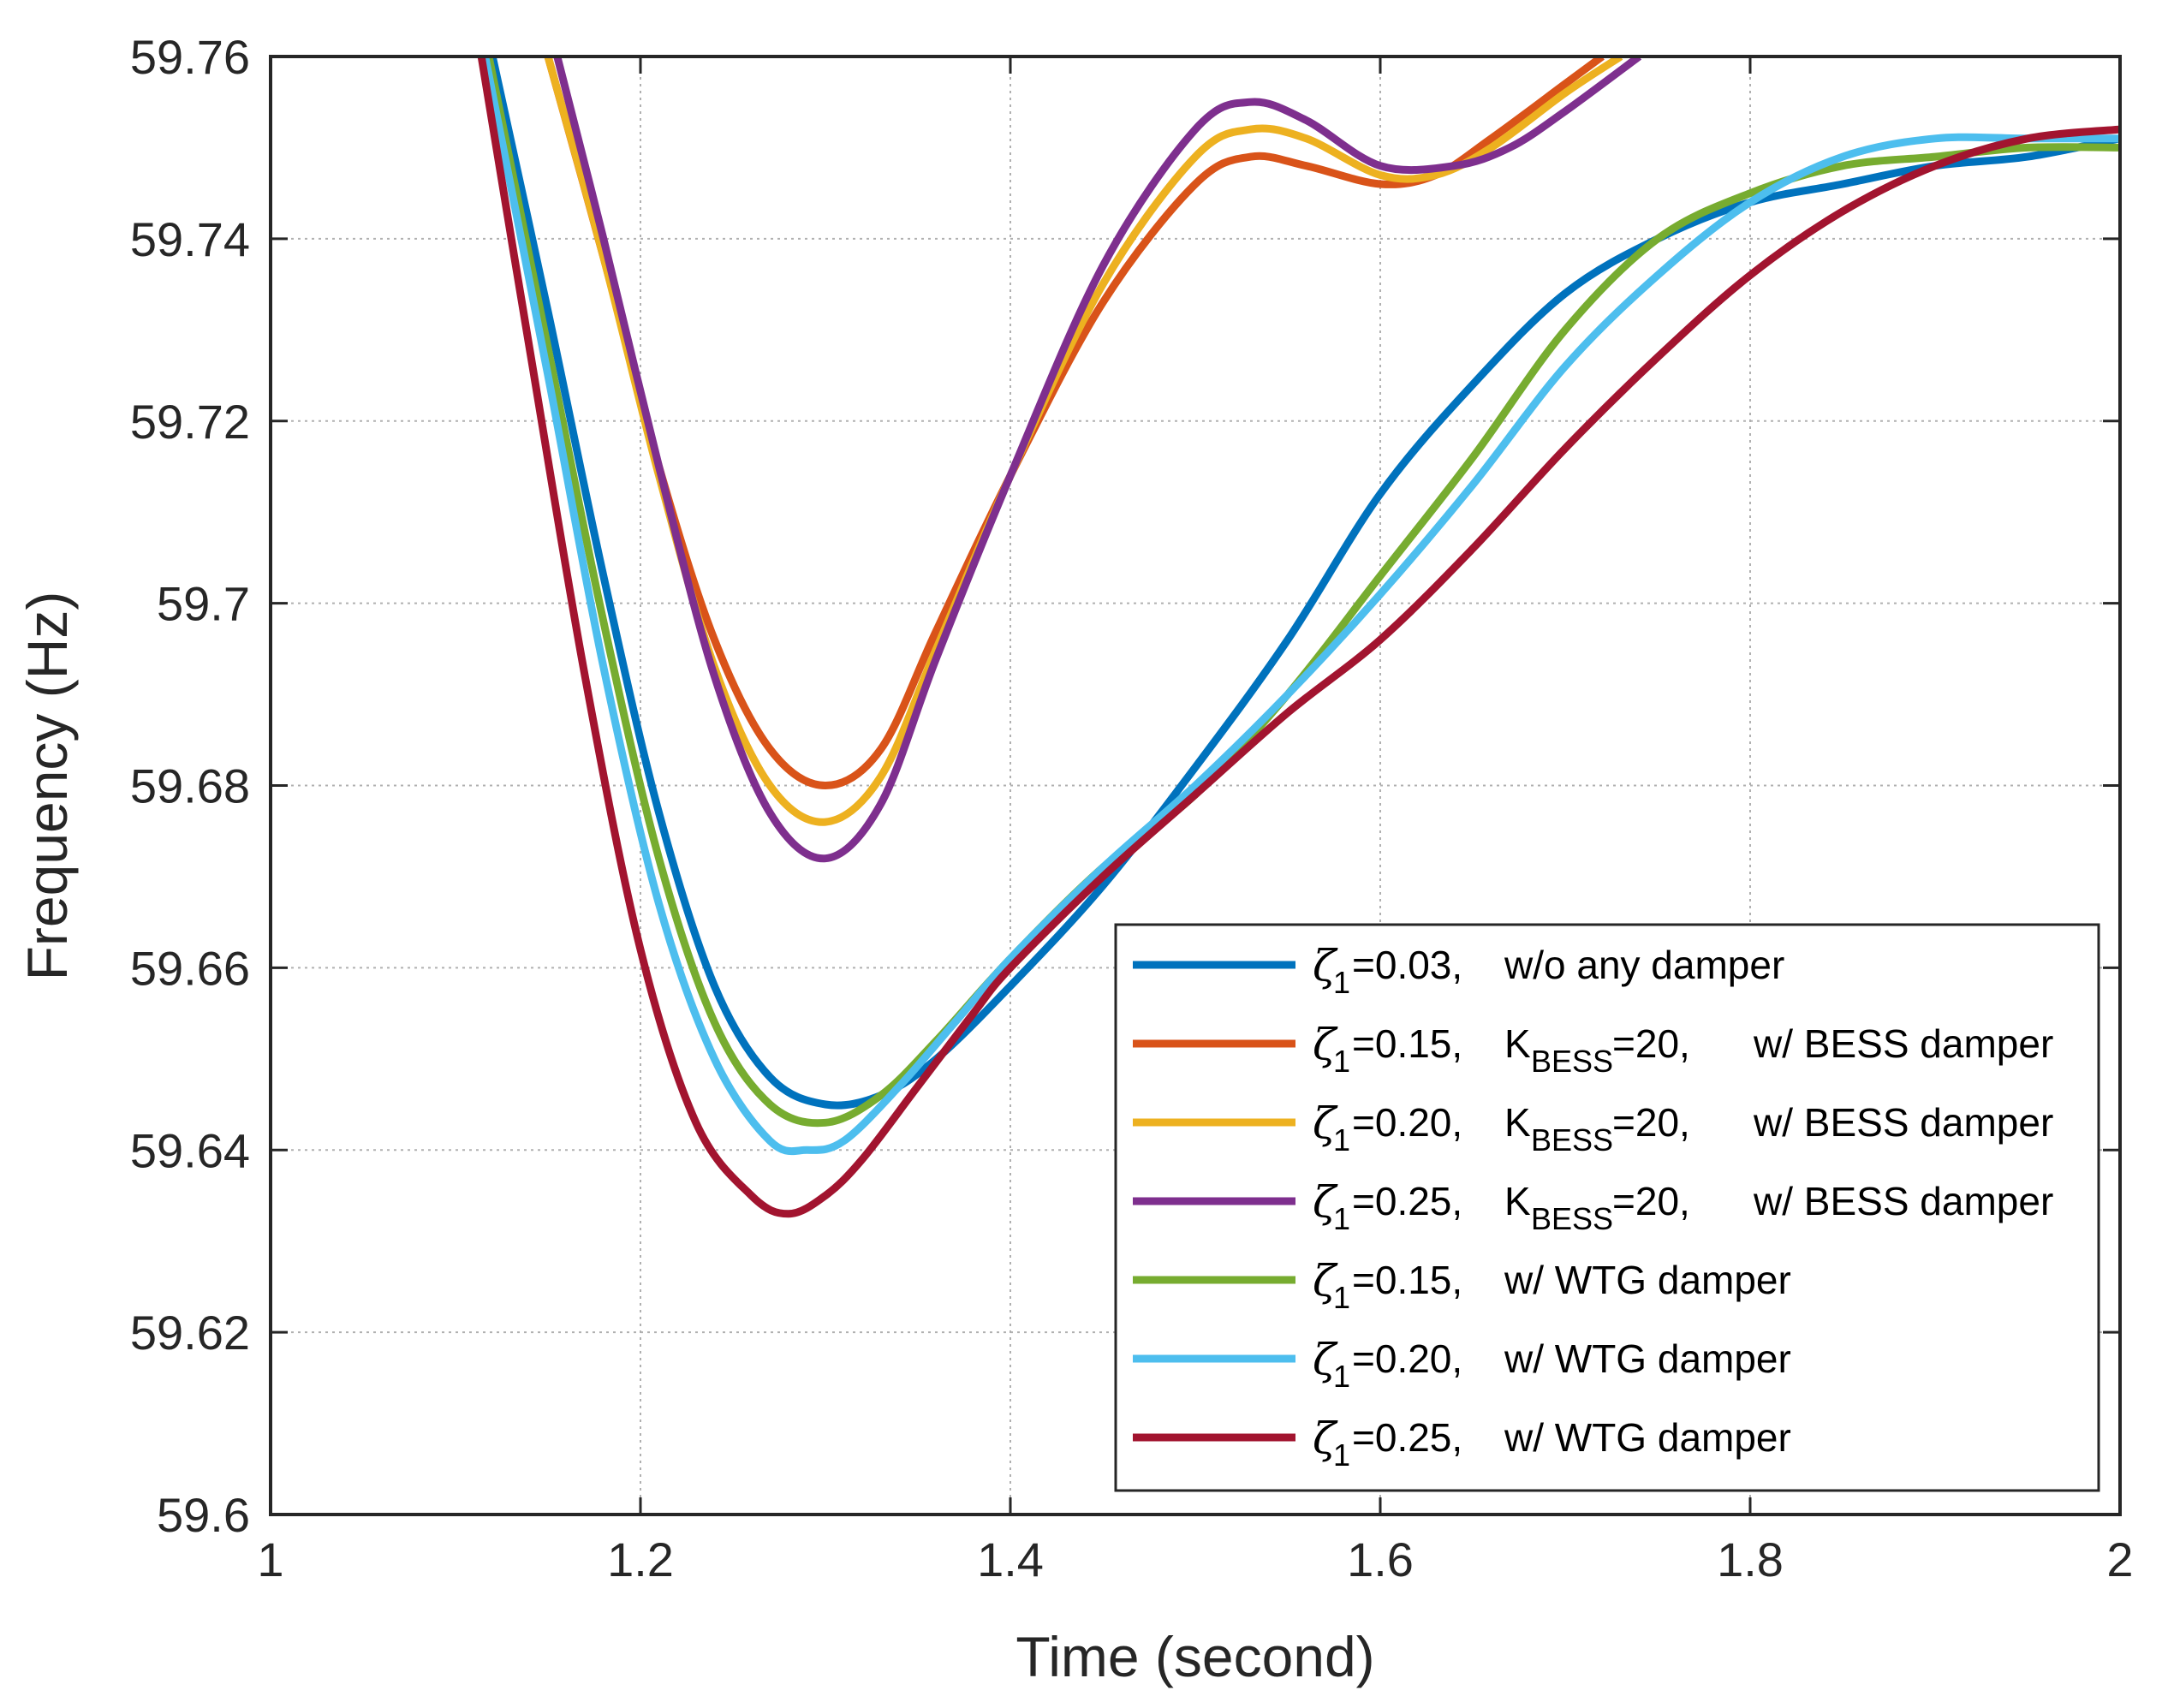 This screenshot has width=2162, height=1708. I want to click on y-tick-label: 59.76, so click(190, 57).